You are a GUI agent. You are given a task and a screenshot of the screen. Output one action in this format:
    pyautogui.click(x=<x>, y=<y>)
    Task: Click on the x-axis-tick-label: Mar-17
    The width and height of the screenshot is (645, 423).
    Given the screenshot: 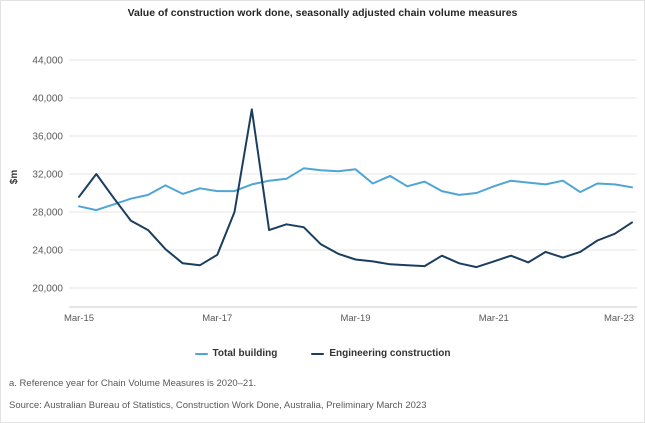 What is the action you would take?
    pyautogui.click(x=217, y=318)
    